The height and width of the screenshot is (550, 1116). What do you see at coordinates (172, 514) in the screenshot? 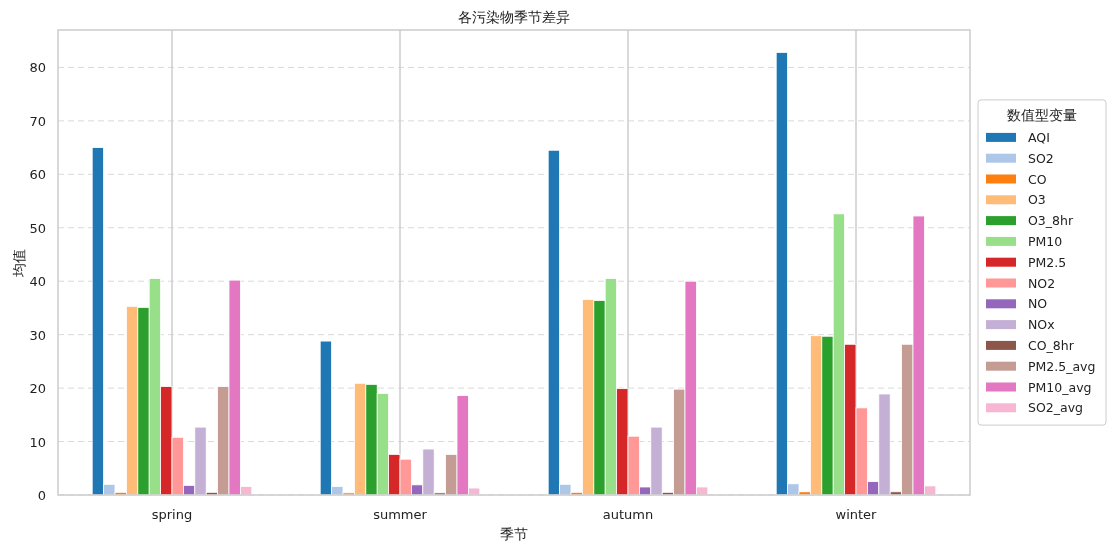
I see `x-tick-label: spring` at bounding box center [172, 514].